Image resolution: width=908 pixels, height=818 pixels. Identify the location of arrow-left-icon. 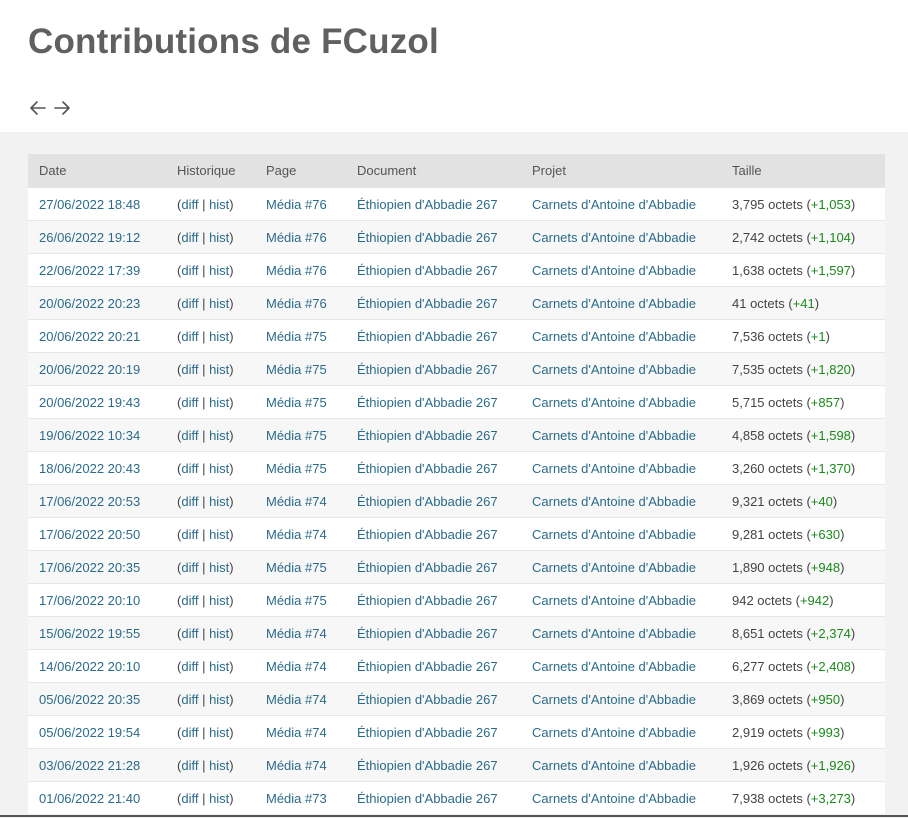
(38, 108).